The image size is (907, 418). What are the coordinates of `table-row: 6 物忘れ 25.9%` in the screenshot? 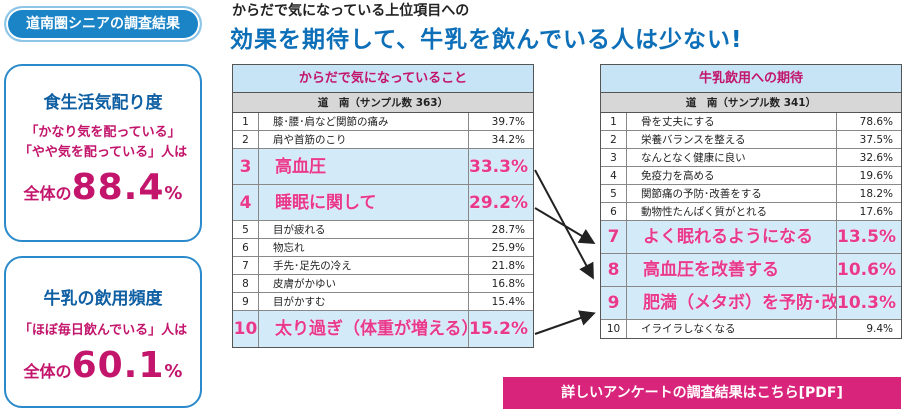 It's located at (383, 248).